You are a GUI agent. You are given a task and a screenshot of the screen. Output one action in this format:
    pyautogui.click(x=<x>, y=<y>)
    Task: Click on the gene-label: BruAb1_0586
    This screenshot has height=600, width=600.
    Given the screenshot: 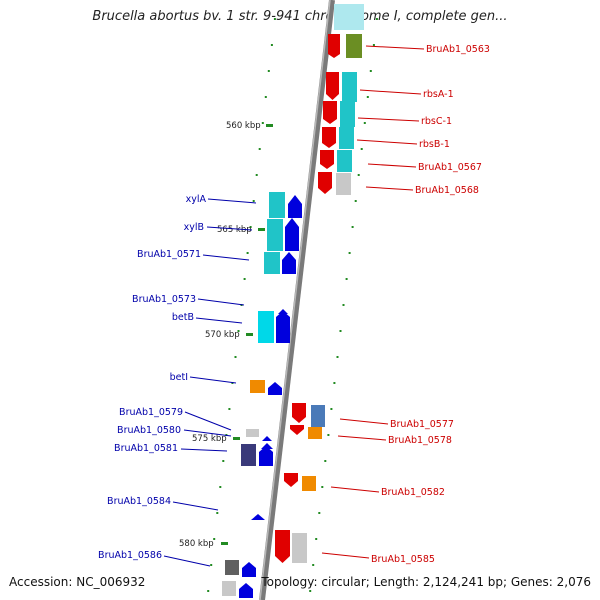 What is the action you would take?
    pyautogui.click(x=130, y=555)
    